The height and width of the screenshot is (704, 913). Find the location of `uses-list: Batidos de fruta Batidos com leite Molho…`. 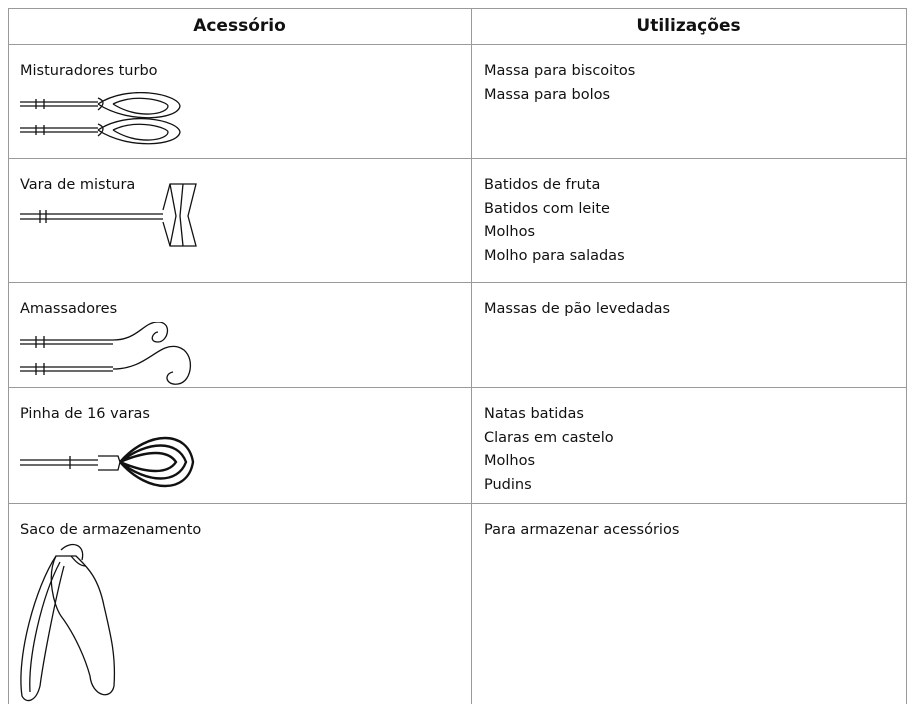

uses-list: Batidos de fruta Batidos com leite Molho… is located at coordinates (554, 221).